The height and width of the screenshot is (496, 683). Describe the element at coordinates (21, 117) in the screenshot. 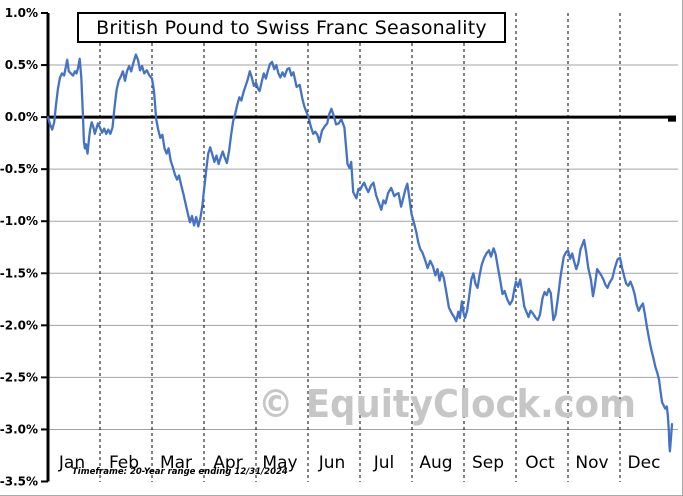

I see `y-axis-label: 0.0%` at that location.